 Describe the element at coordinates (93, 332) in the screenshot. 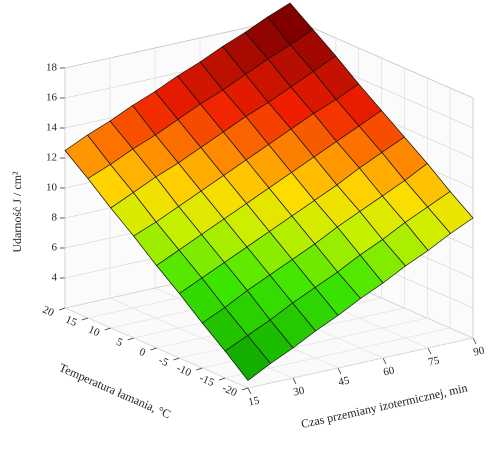

I see `y-tick-label: 10` at that location.